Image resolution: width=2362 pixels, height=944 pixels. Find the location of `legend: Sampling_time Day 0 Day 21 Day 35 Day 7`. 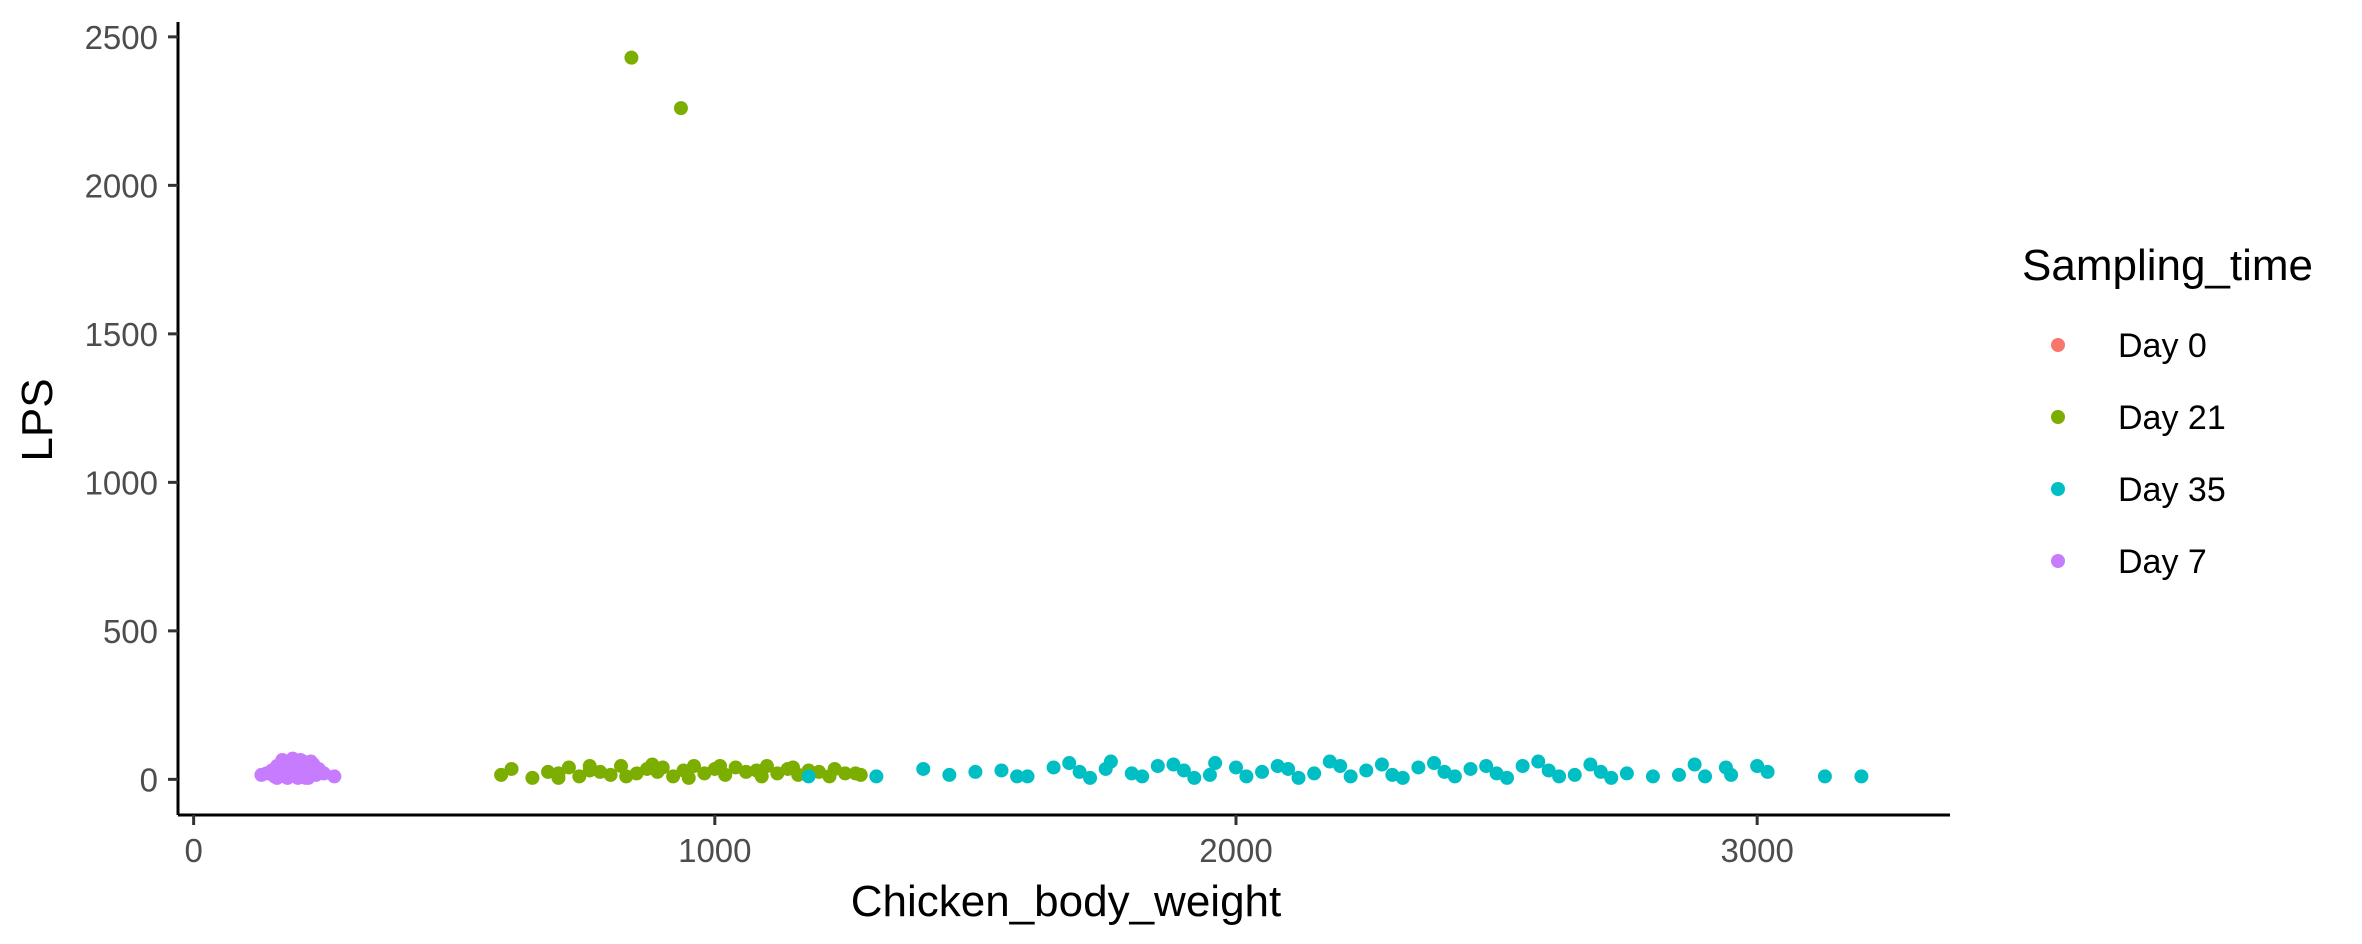

legend: Sampling_time Day 0 Day 21 Day 35 Day 7 is located at coordinates (2167, 411).